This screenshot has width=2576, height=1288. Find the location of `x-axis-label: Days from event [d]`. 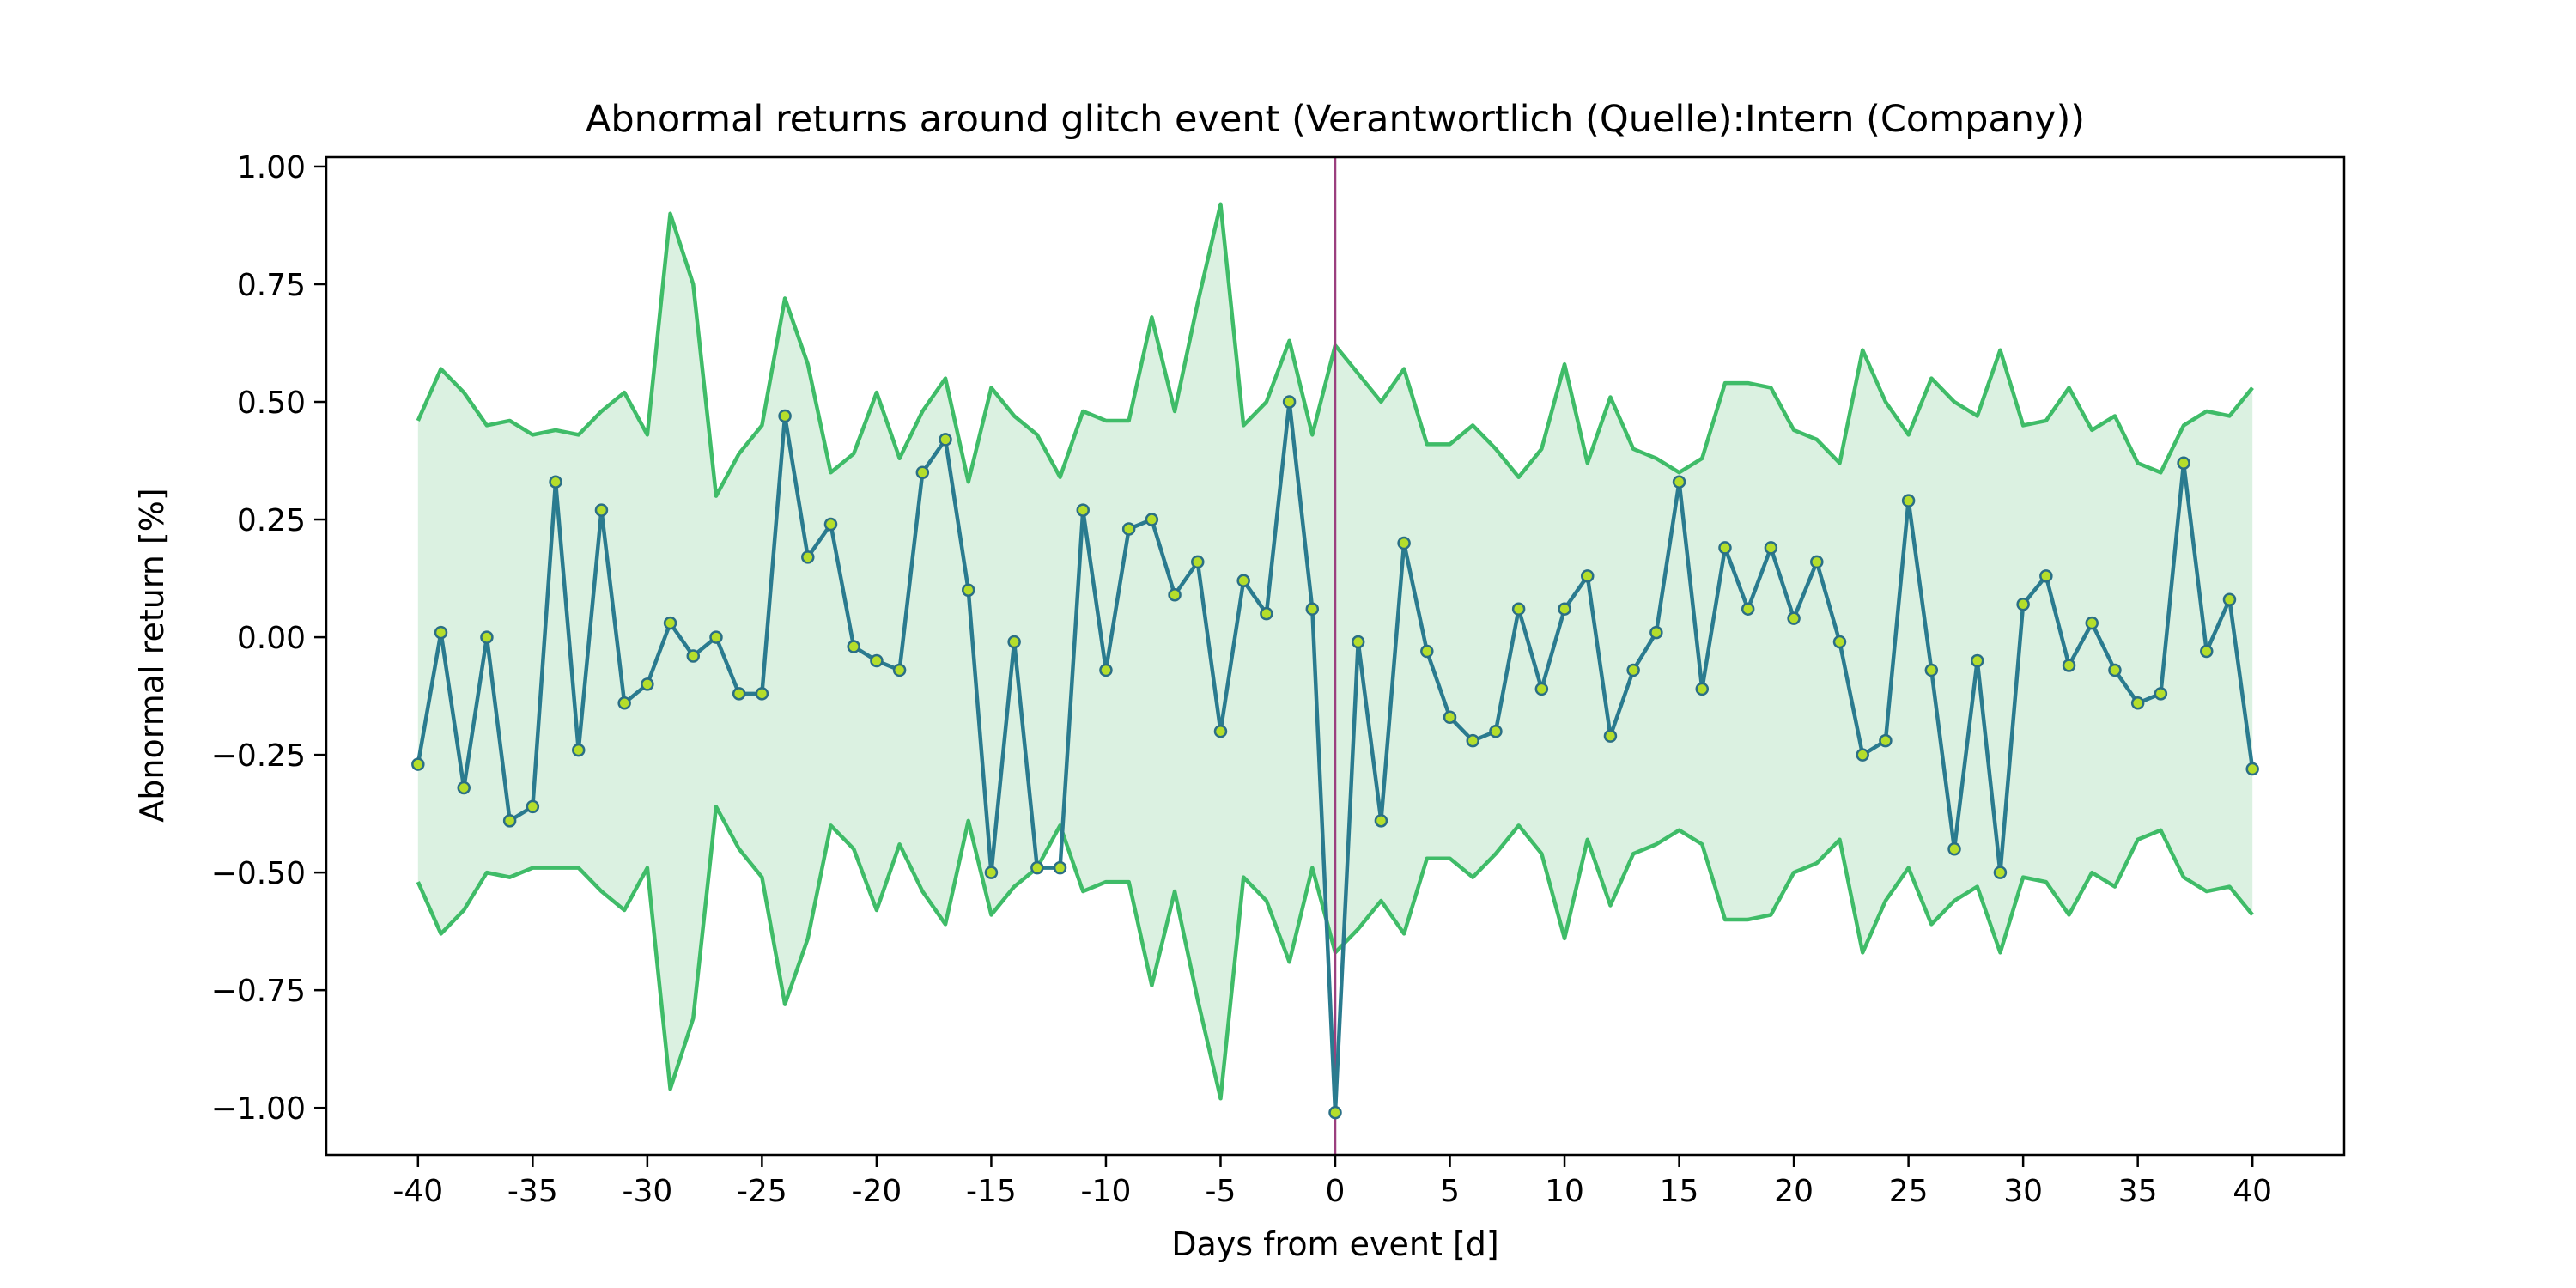

x-axis-label: Days from event [d] is located at coordinates (1335, 1244).